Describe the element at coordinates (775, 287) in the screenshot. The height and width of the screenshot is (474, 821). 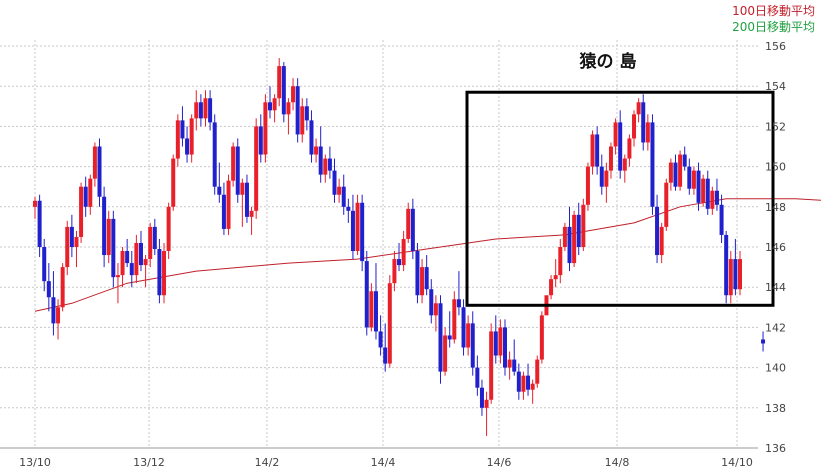
I see `y-tick-label: 144` at that location.